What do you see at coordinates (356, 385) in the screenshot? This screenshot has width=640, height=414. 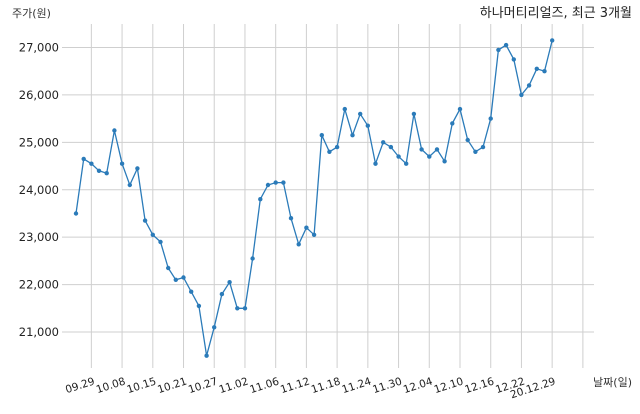 I see `x-tick-label: 11.24` at bounding box center [356, 385].